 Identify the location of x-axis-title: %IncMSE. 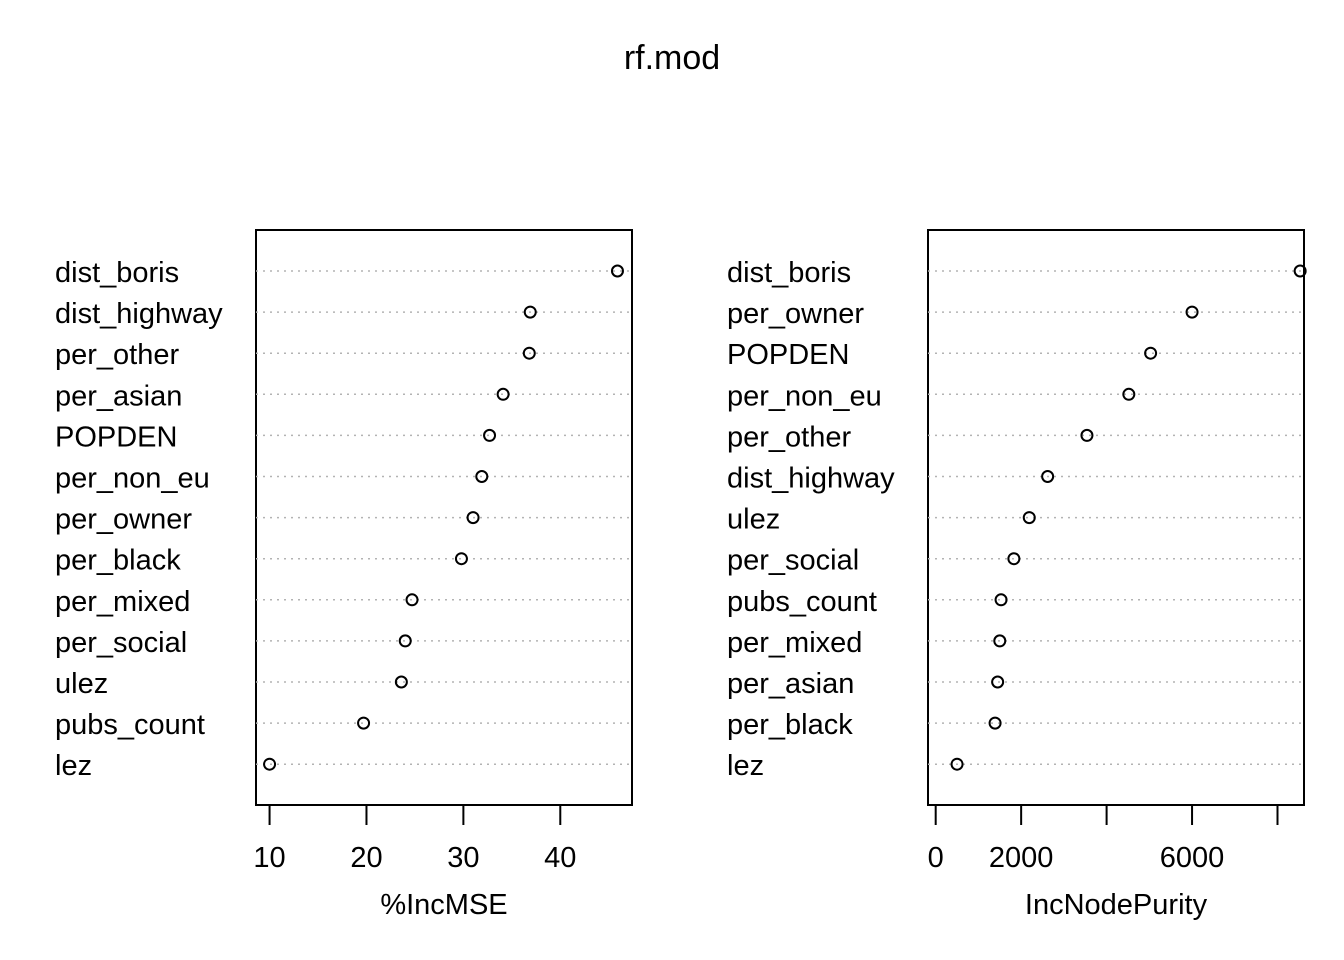
(443, 905).